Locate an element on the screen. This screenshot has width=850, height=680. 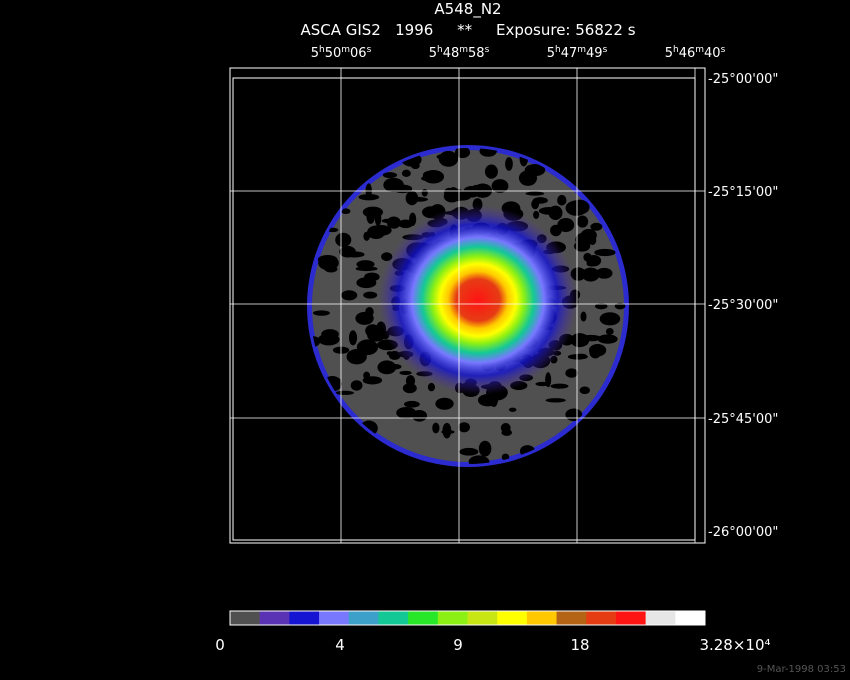
cluster-emission is located at coordinates (478, 300).